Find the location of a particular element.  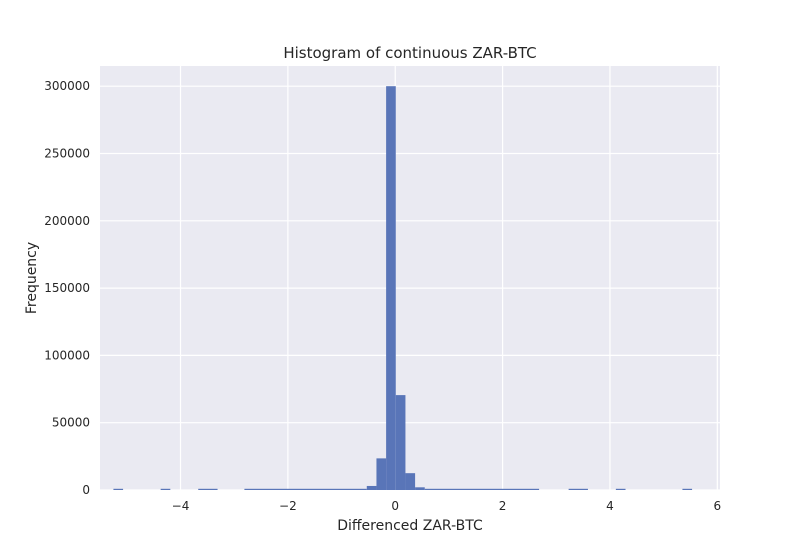

x-tick-label: 2 is located at coordinates (503, 506).